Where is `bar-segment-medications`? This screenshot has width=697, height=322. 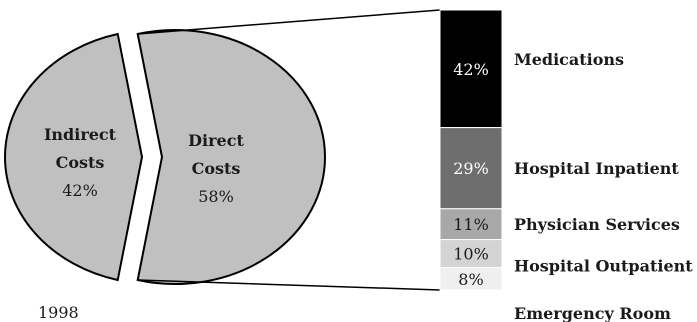
bar-segment-medications is located at coordinates (471, 69).